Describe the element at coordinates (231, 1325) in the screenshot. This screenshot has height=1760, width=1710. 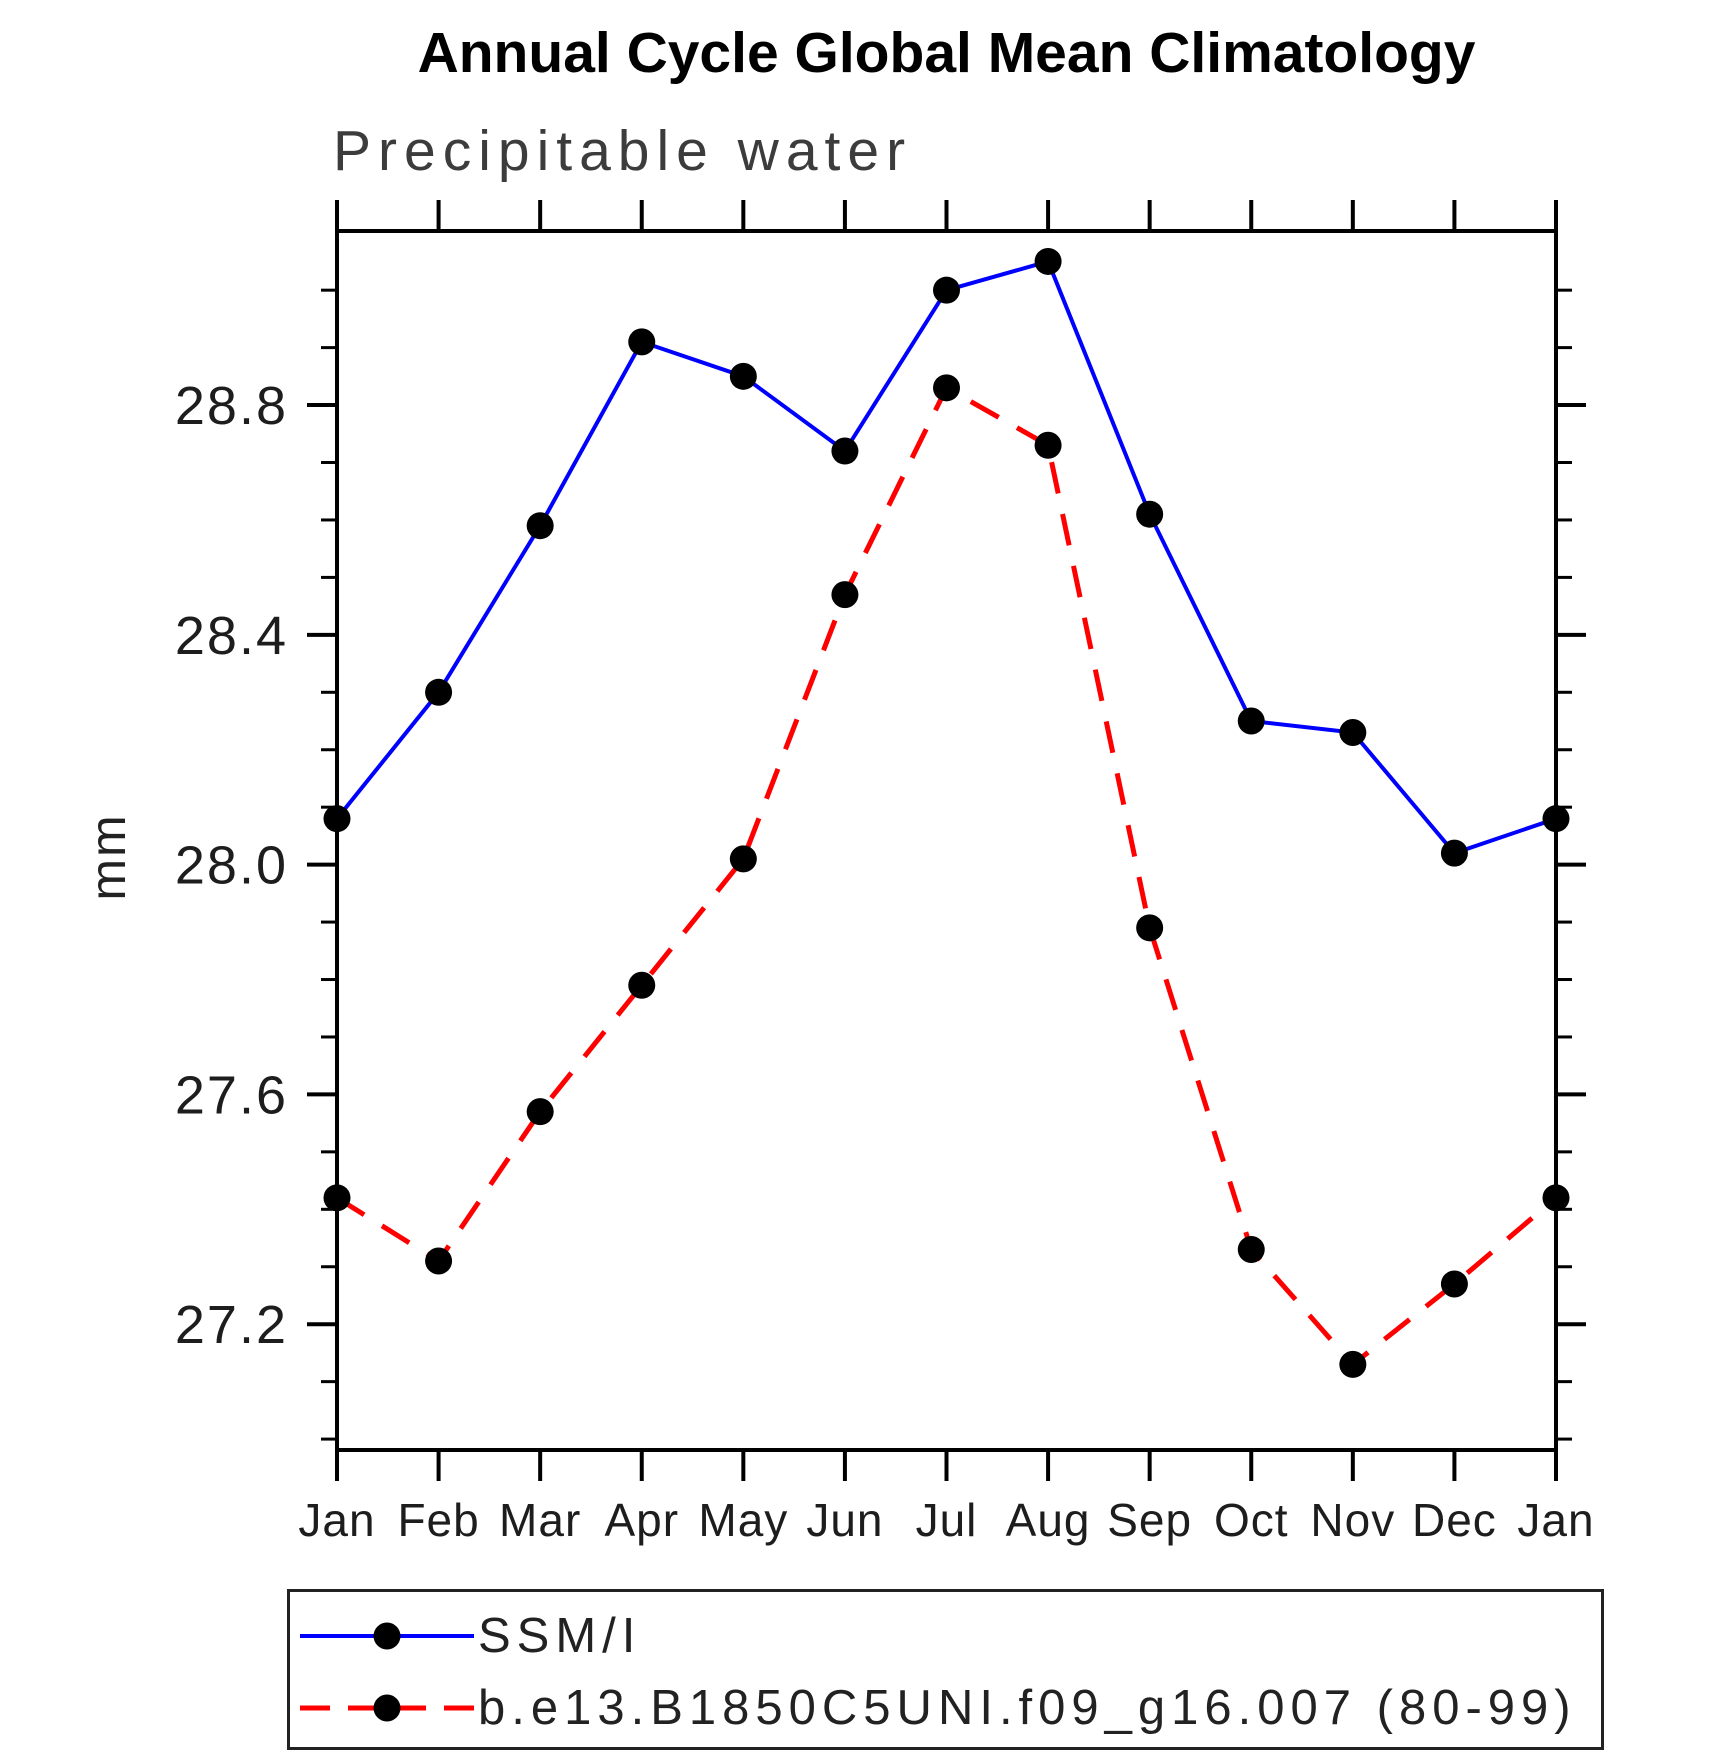
I see `y-tick-label: 27.2` at that location.